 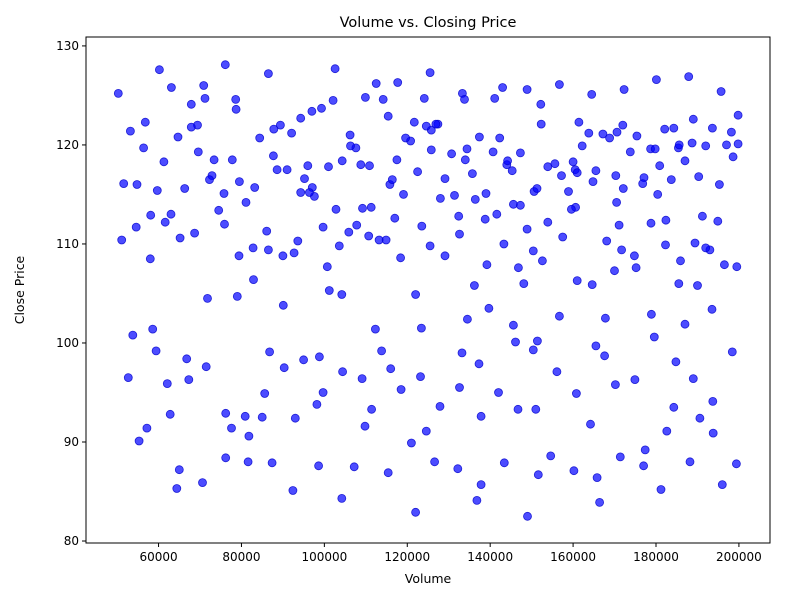 I want to click on y-axis-label: Close Price, so click(x=19, y=289).